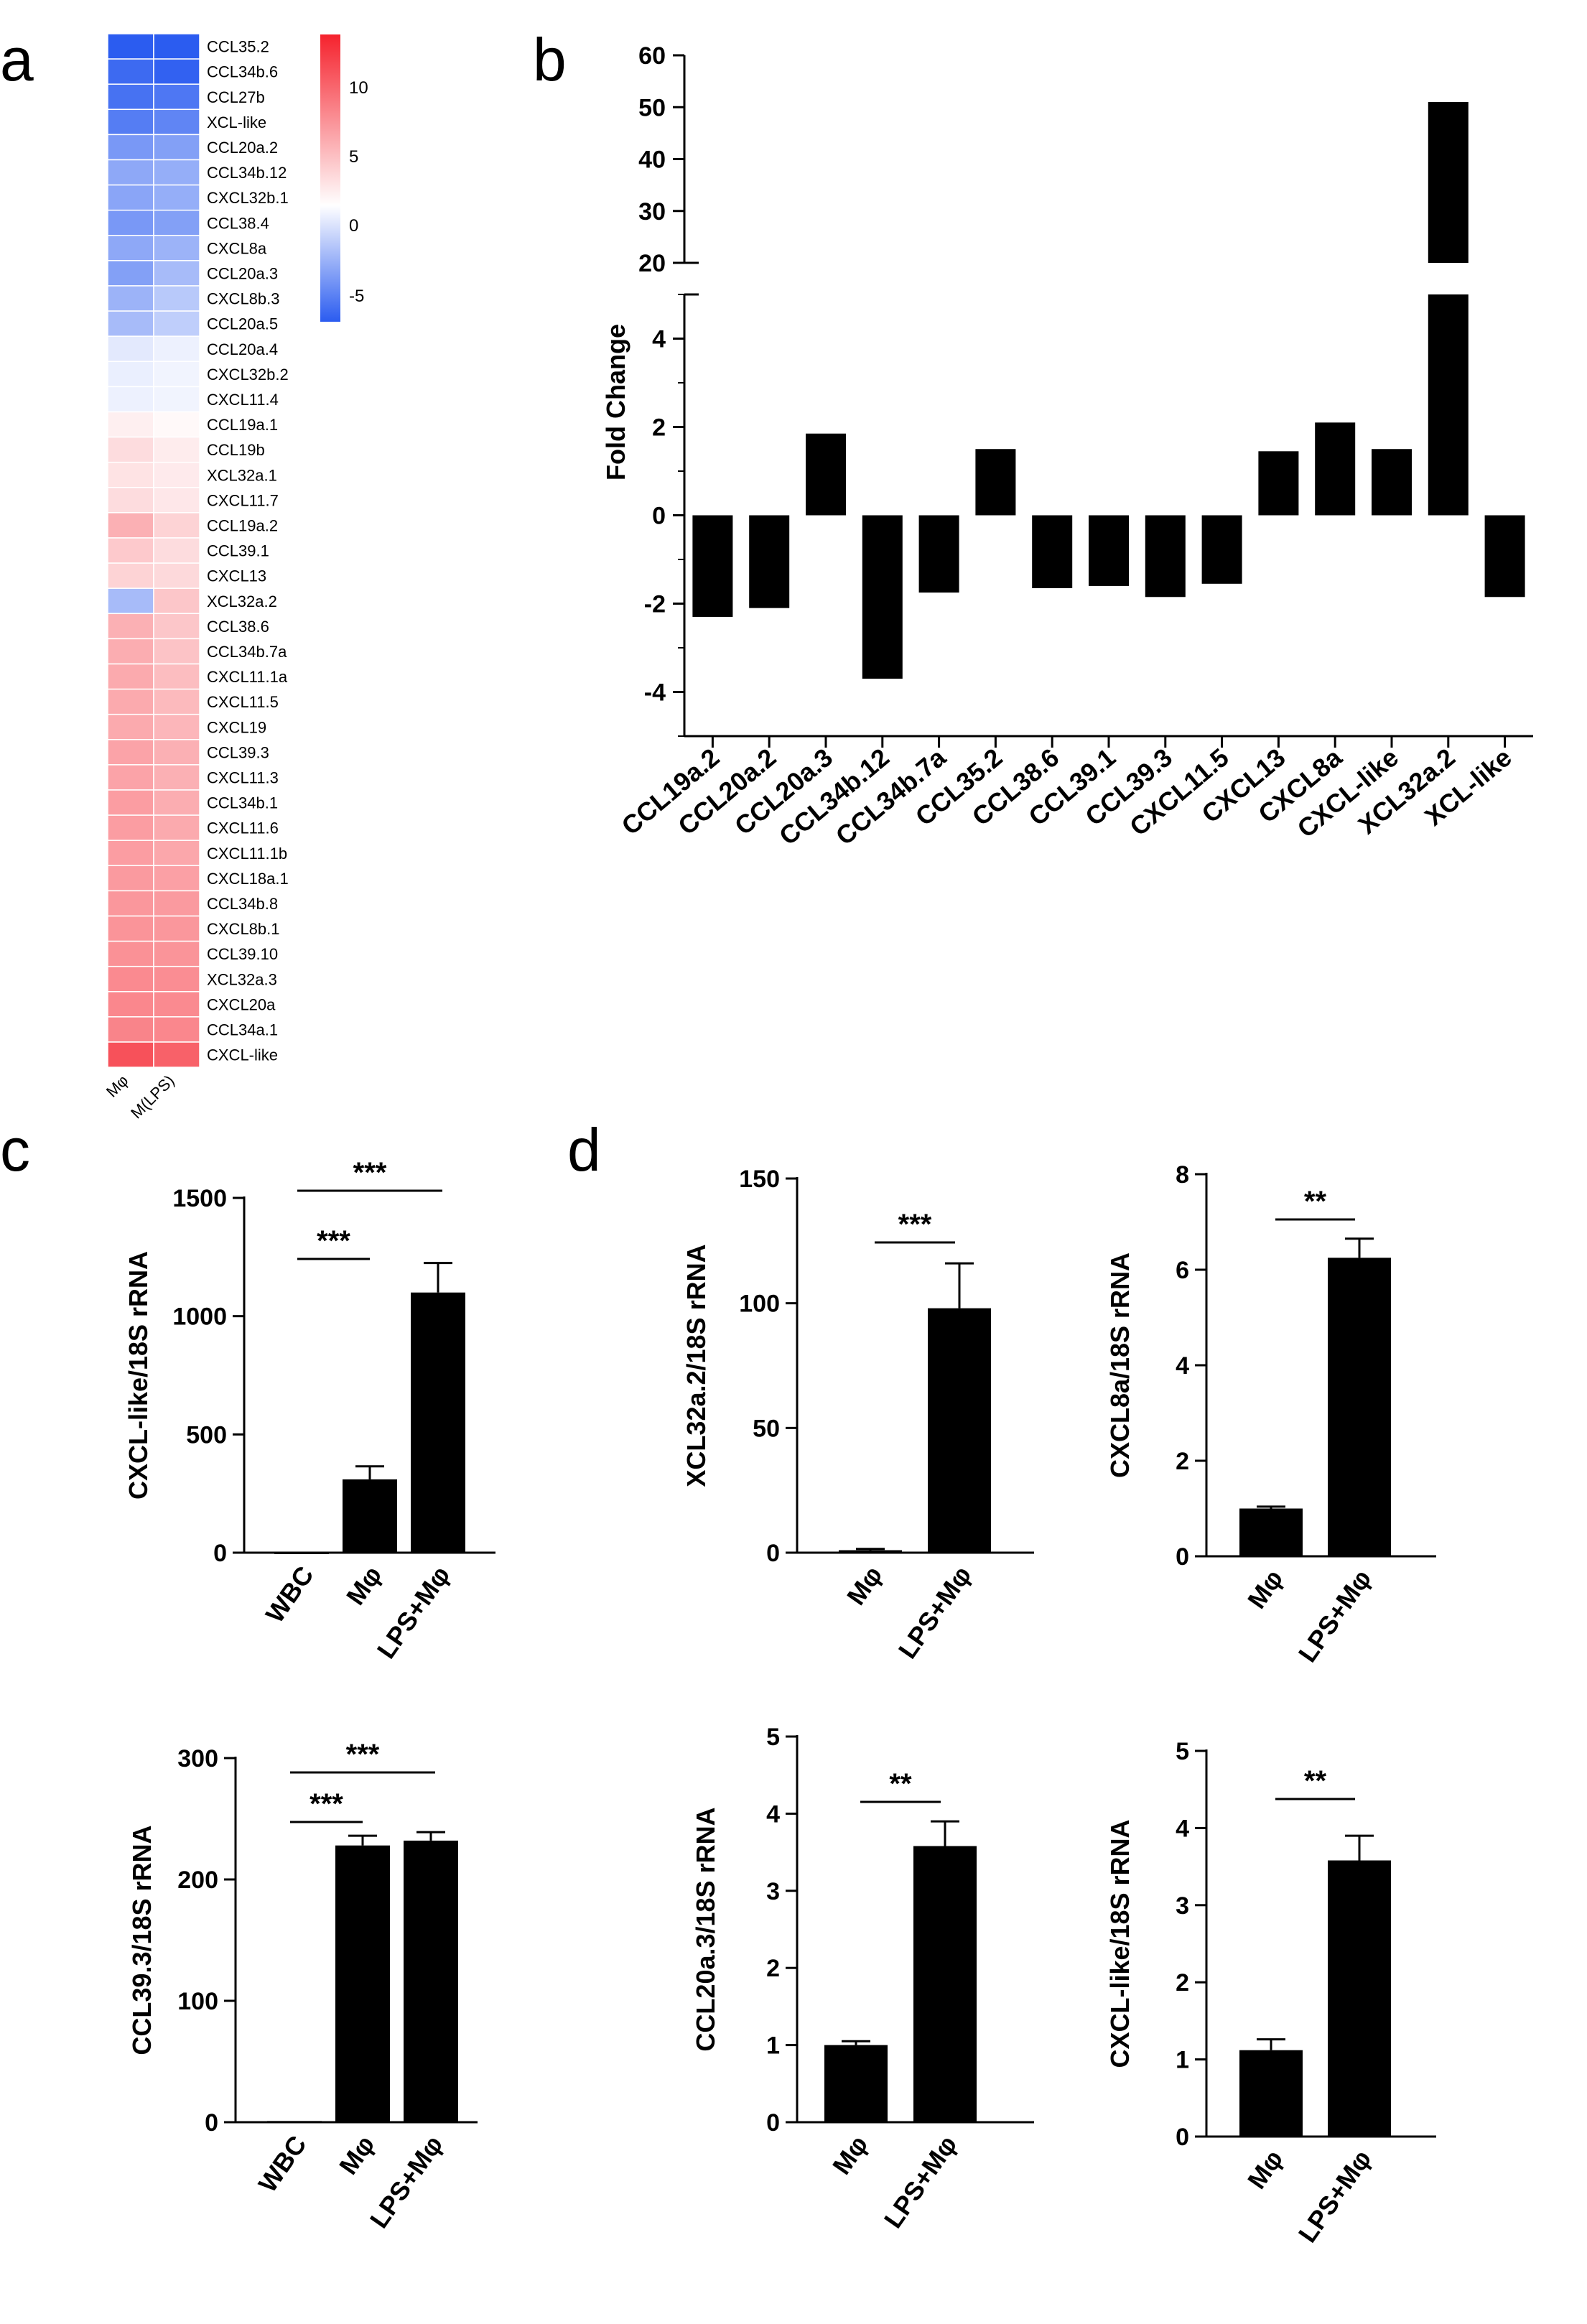 This screenshot has height=2324, width=1587. What do you see at coordinates (1120, 1944) in the screenshot?
I see `y-axis-label: CXCL-like/18S rRNA` at bounding box center [1120, 1944].